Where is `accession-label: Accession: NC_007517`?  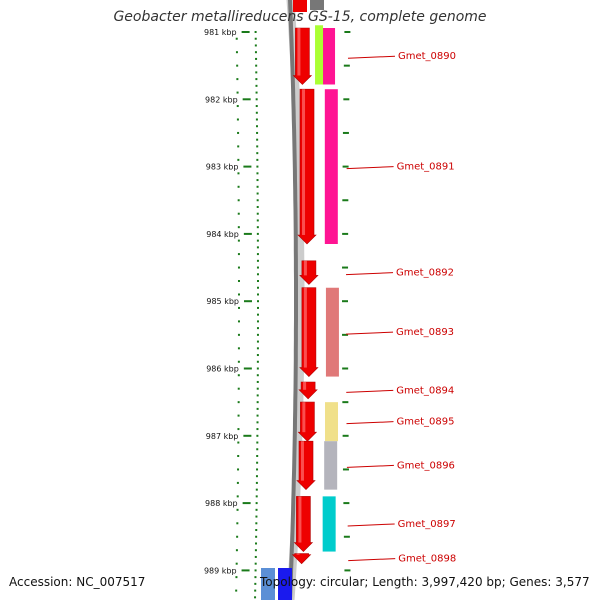 accession-label: Accession: NC_007517 is located at coordinates (77, 582).